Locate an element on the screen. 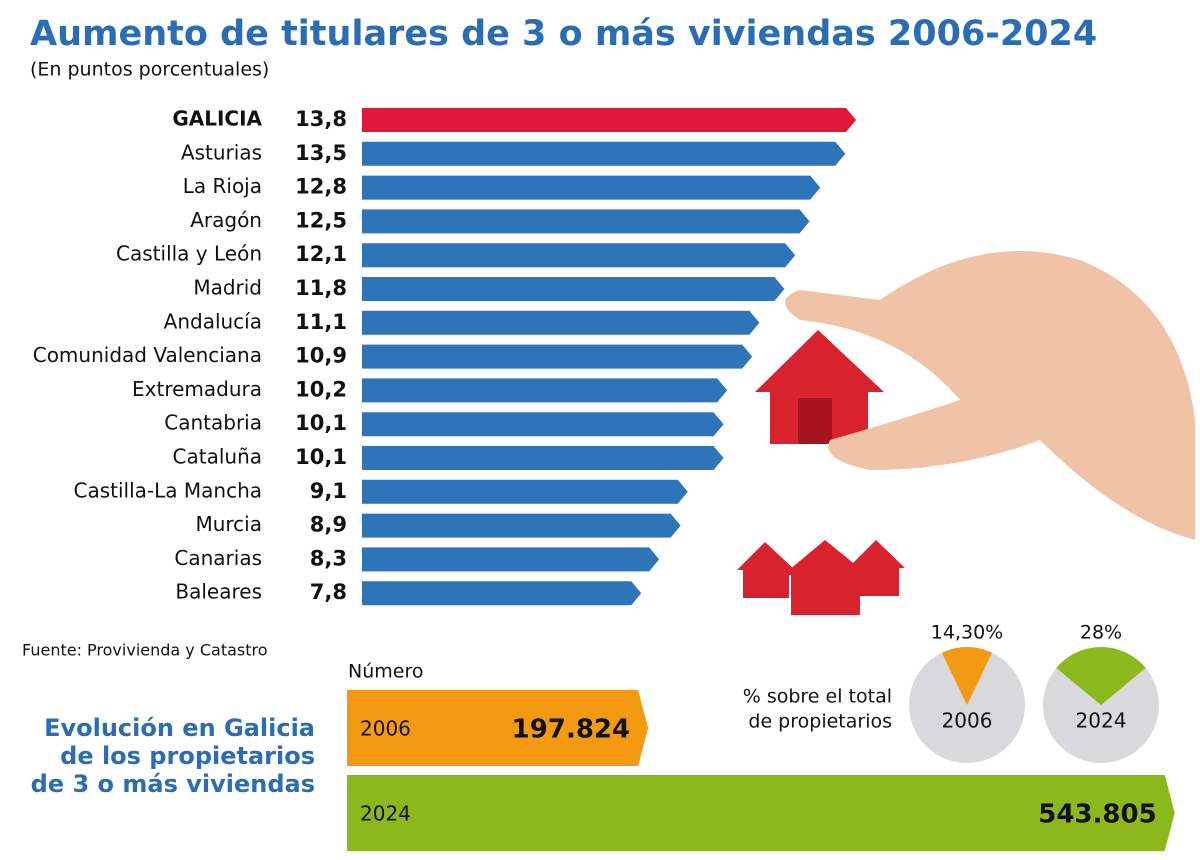  value-label: 8,3 is located at coordinates (328, 558).